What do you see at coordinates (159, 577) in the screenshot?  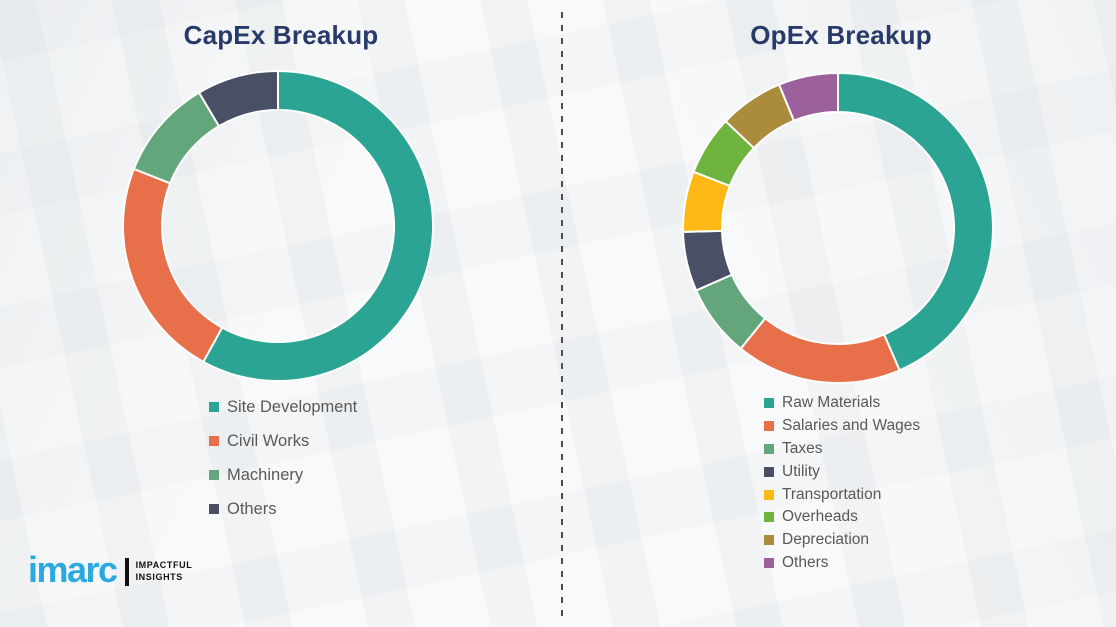 I see `imarc-tagline-line2: INSIGHTS` at bounding box center [159, 577].